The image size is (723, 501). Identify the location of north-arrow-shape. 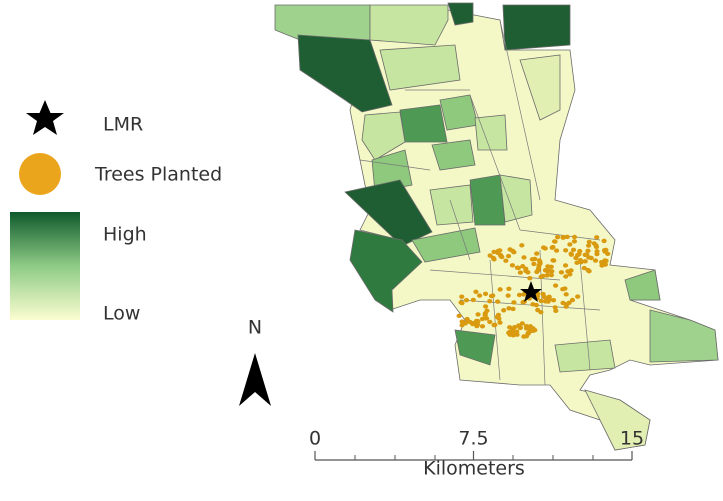
(255, 379).